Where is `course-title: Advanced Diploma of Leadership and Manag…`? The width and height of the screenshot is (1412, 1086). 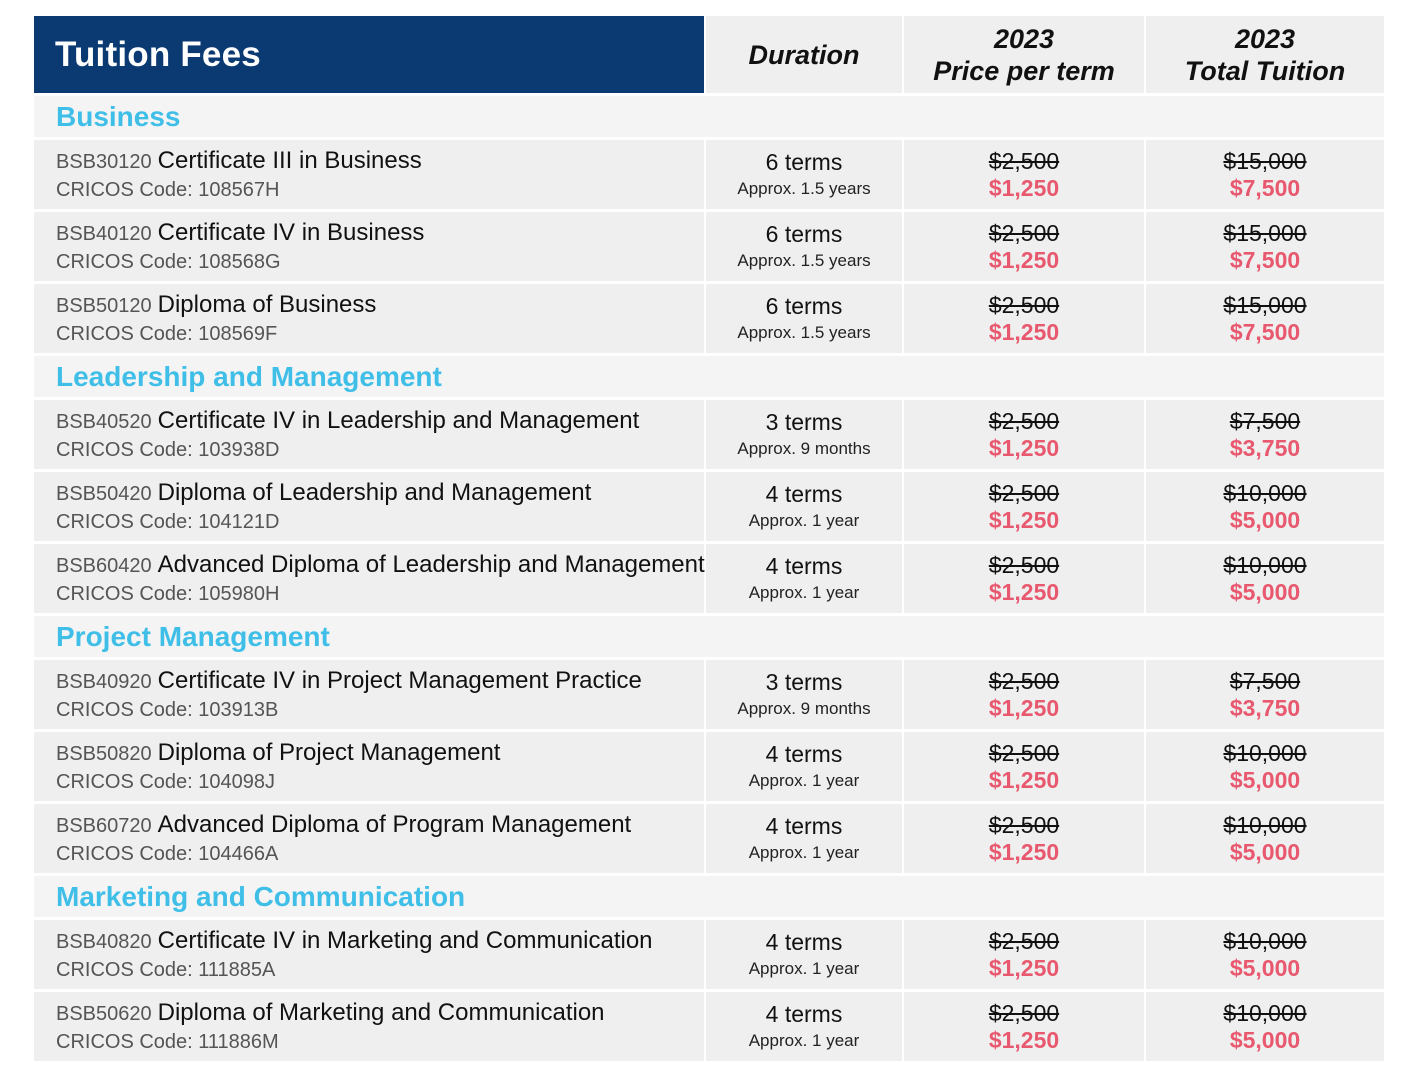
course-title: Advanced Diploma of Leadership and Manag… is located at coordinates (431, 564).